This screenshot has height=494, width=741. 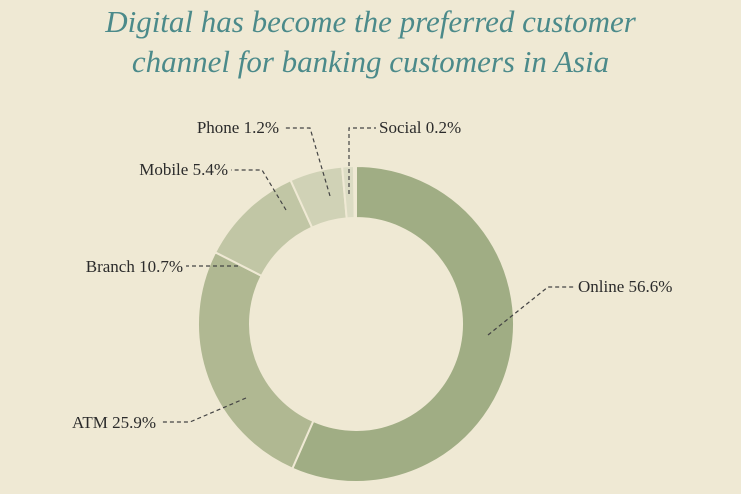 What do you see at coordinates (370, 61) in the screenshot?
I see `chart-title-line-2: channel for banking customers in Asia` at bounding box center [370, 61].